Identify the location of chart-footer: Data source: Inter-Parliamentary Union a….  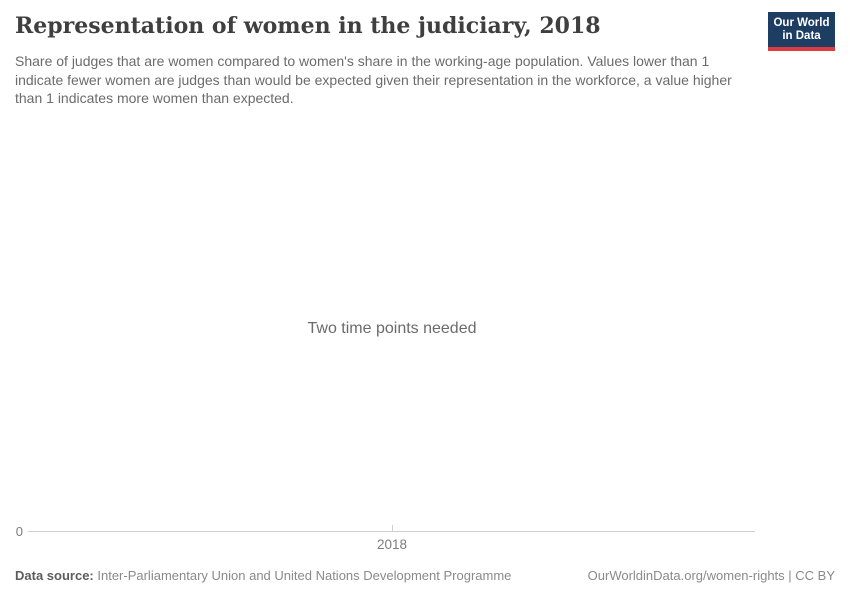
(425, 575).